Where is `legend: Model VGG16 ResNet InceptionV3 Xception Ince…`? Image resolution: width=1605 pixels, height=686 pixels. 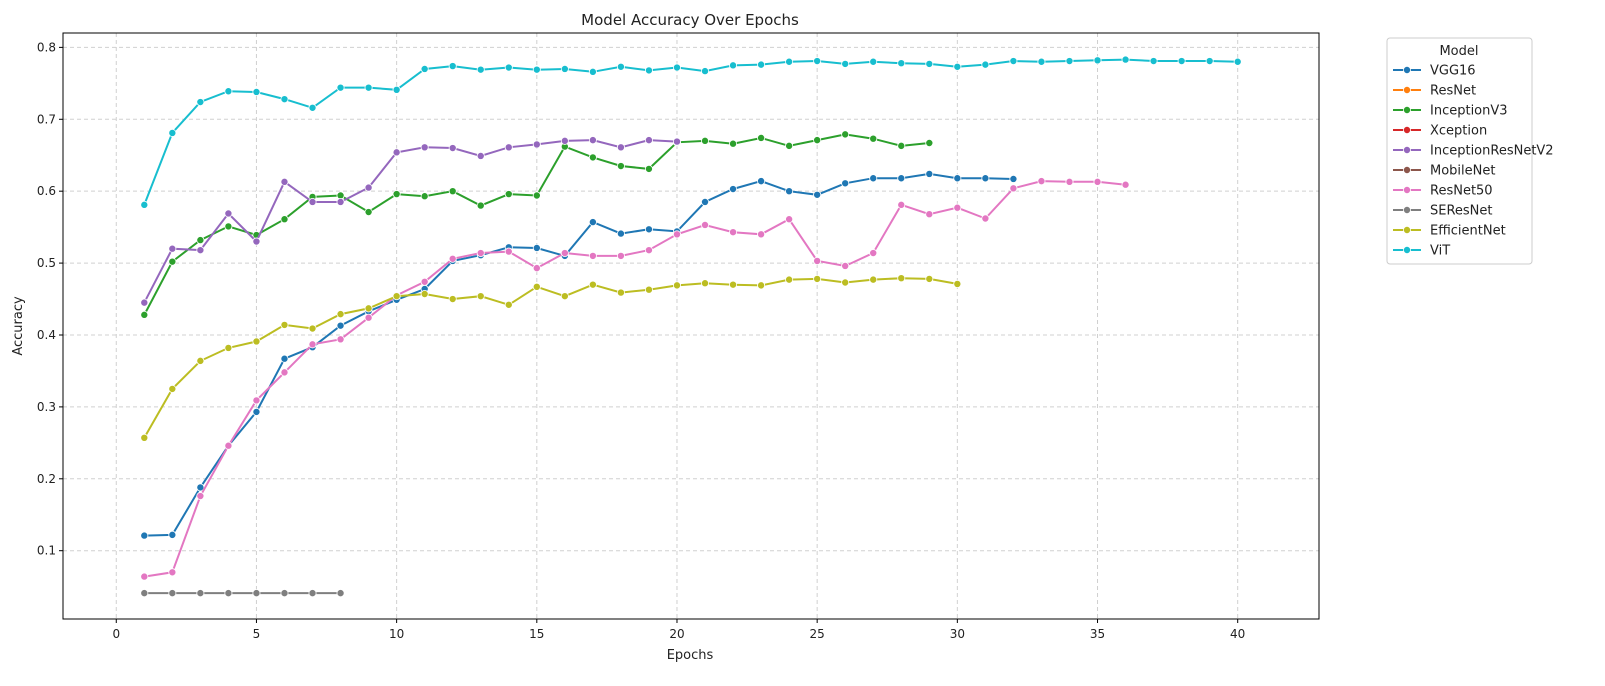 legend: Model VGG16 ResNet InceptionV3 Xception Ince… is located at coordinates (1470, 151).